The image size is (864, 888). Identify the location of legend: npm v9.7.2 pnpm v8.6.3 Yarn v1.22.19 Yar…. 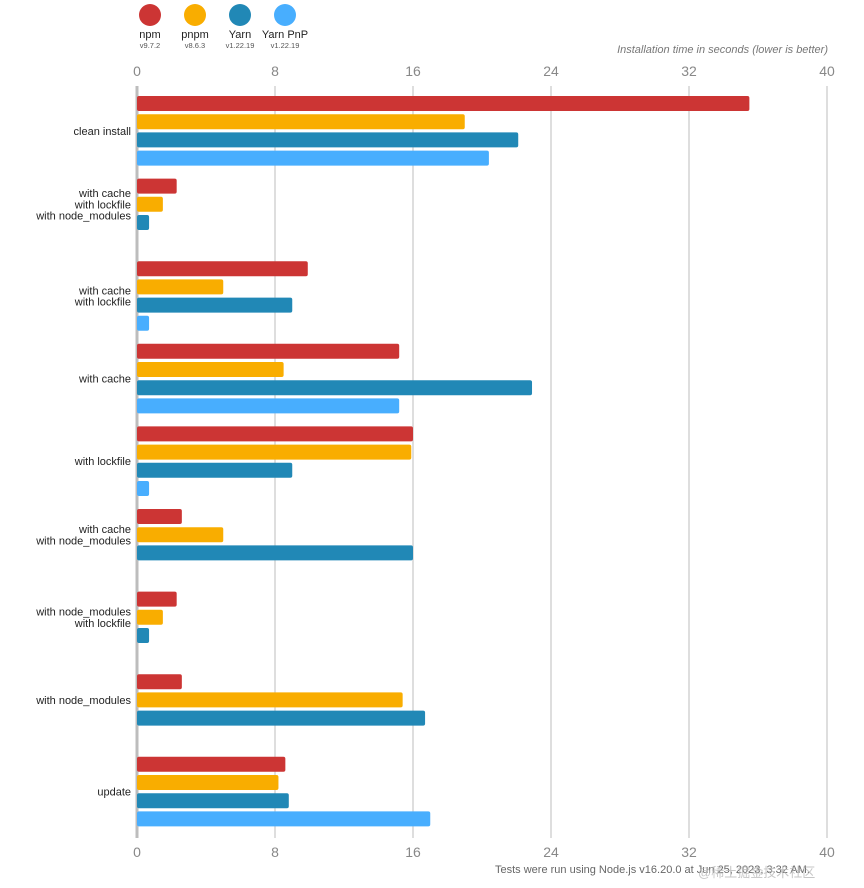
(218, 27).